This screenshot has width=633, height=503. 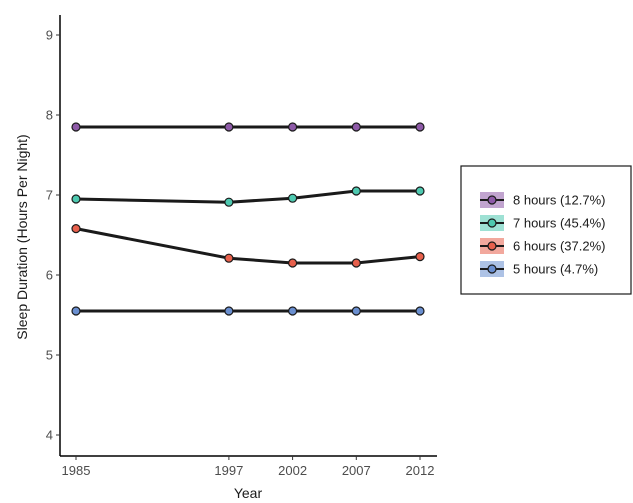 I want to click on legend-label: 5 hours (4.7%), so click(x=555, y=269).